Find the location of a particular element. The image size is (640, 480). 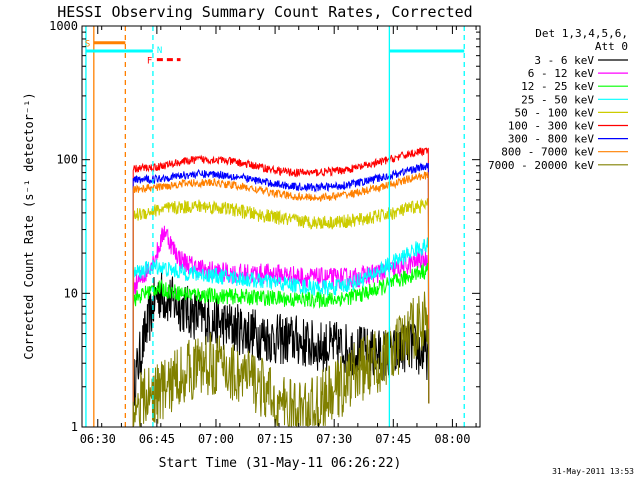

legend-header-att: Att 0 is located at coordinates (611, 46).